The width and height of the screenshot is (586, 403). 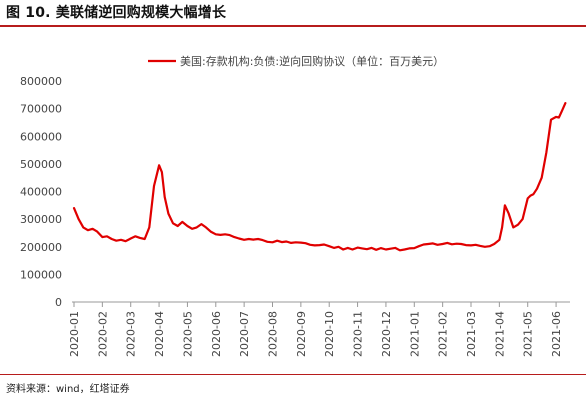 What do you see at coordinates (443, 334) in the screenshot?
I see `x-tick-label: 2021-02` at bounding box center [443, 334].